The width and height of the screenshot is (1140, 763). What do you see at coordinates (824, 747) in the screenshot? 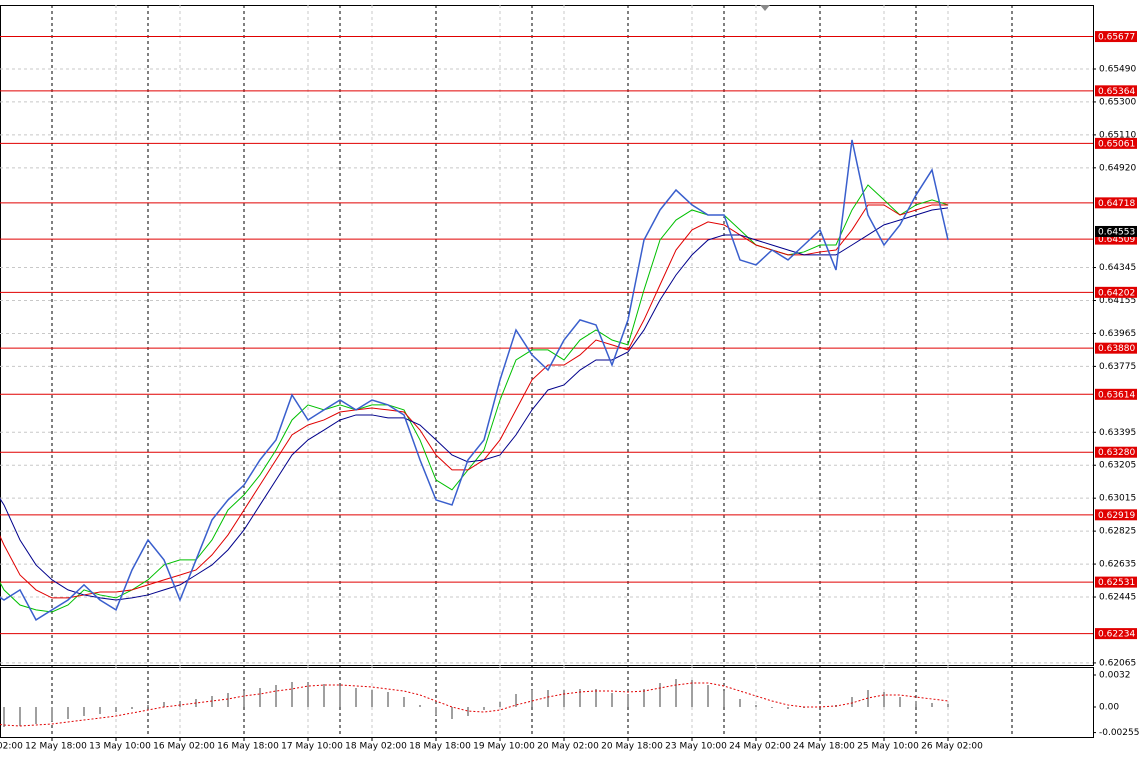
I see `x-tick-label: 24 May 18:00` at bounding box center [824, 747].